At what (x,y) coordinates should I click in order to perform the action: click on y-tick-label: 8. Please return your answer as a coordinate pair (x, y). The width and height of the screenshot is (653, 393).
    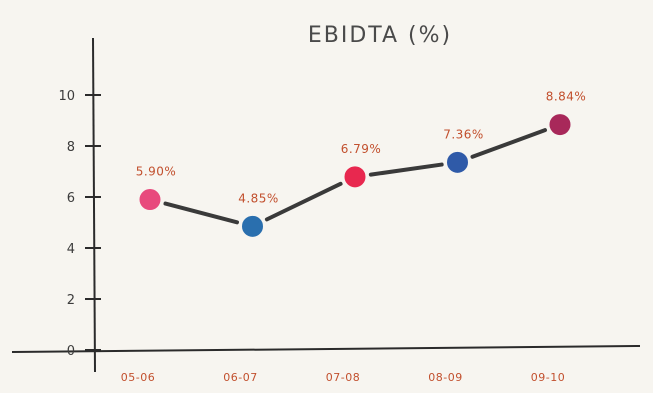
    Looking at the image, I should click on (71, 147).